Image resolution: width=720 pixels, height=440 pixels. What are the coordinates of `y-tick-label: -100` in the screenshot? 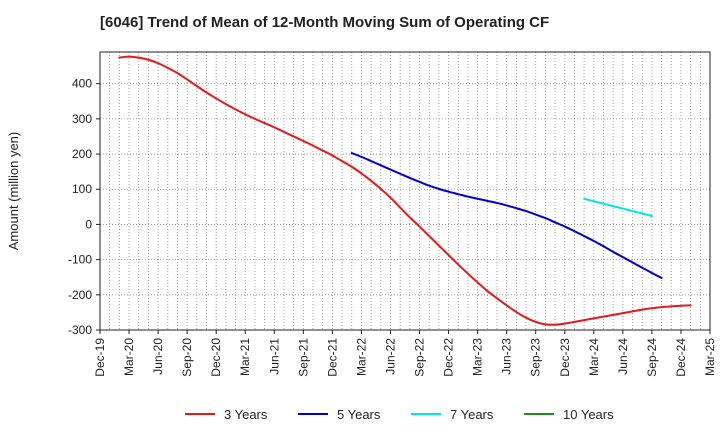 It's located at (80, 260).